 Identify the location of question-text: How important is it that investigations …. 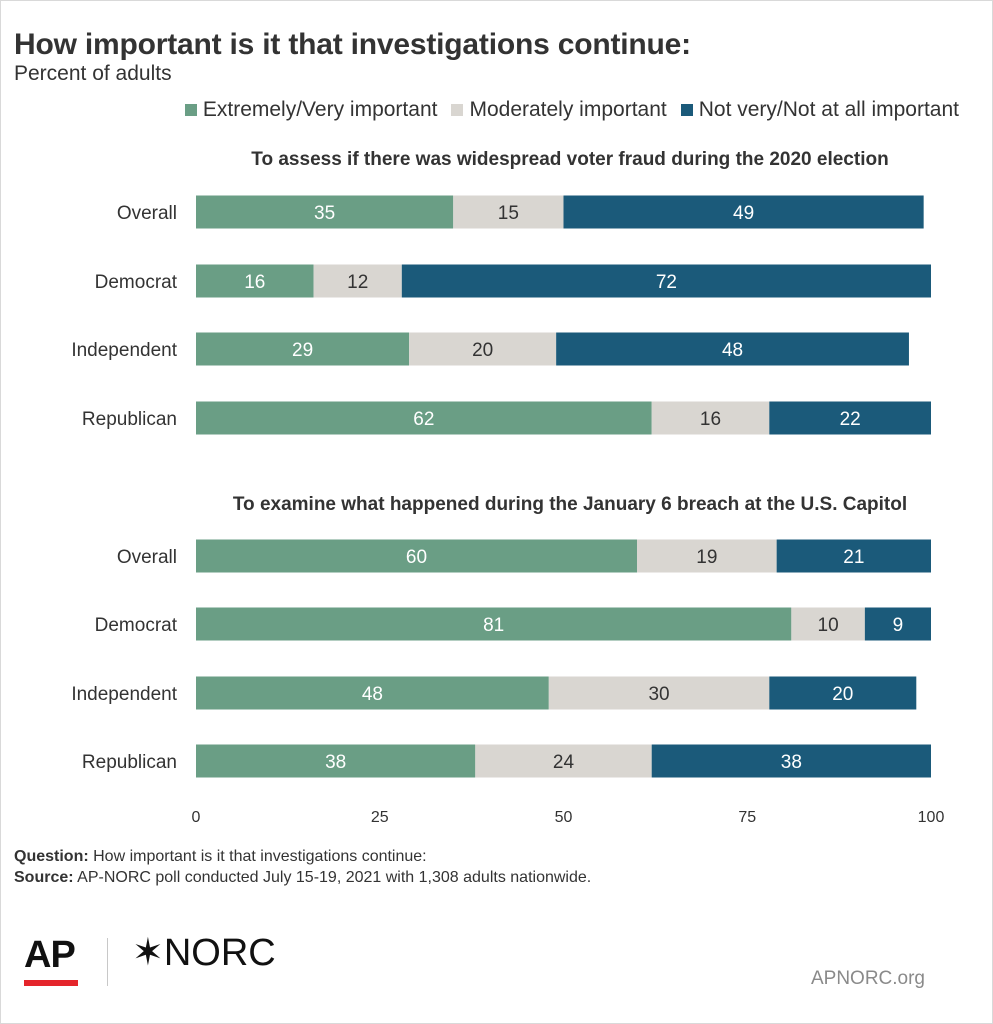
(260, 856).